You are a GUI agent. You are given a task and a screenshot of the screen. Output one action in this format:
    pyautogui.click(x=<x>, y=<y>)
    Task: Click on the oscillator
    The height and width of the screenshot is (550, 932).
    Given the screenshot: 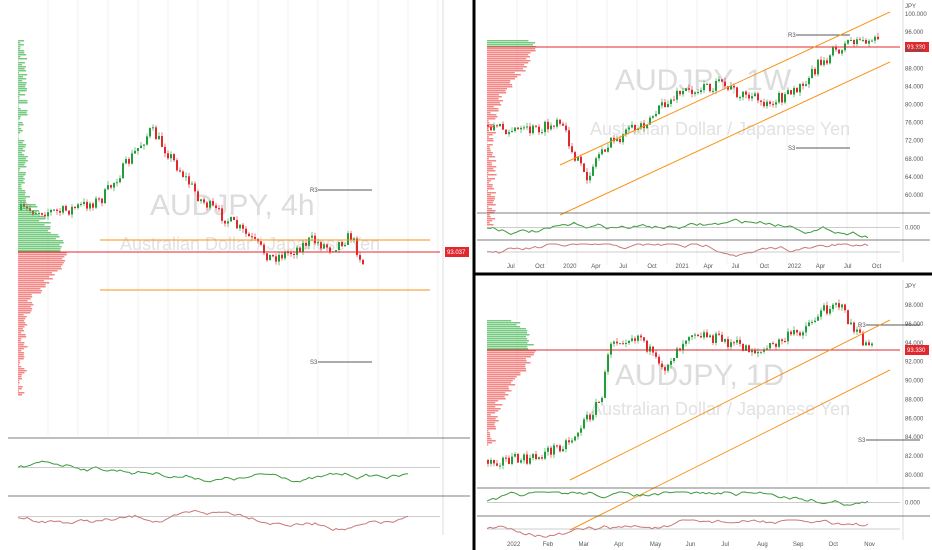 What is the action you would take?
    pyautogui.click(x=213, y=520)
    